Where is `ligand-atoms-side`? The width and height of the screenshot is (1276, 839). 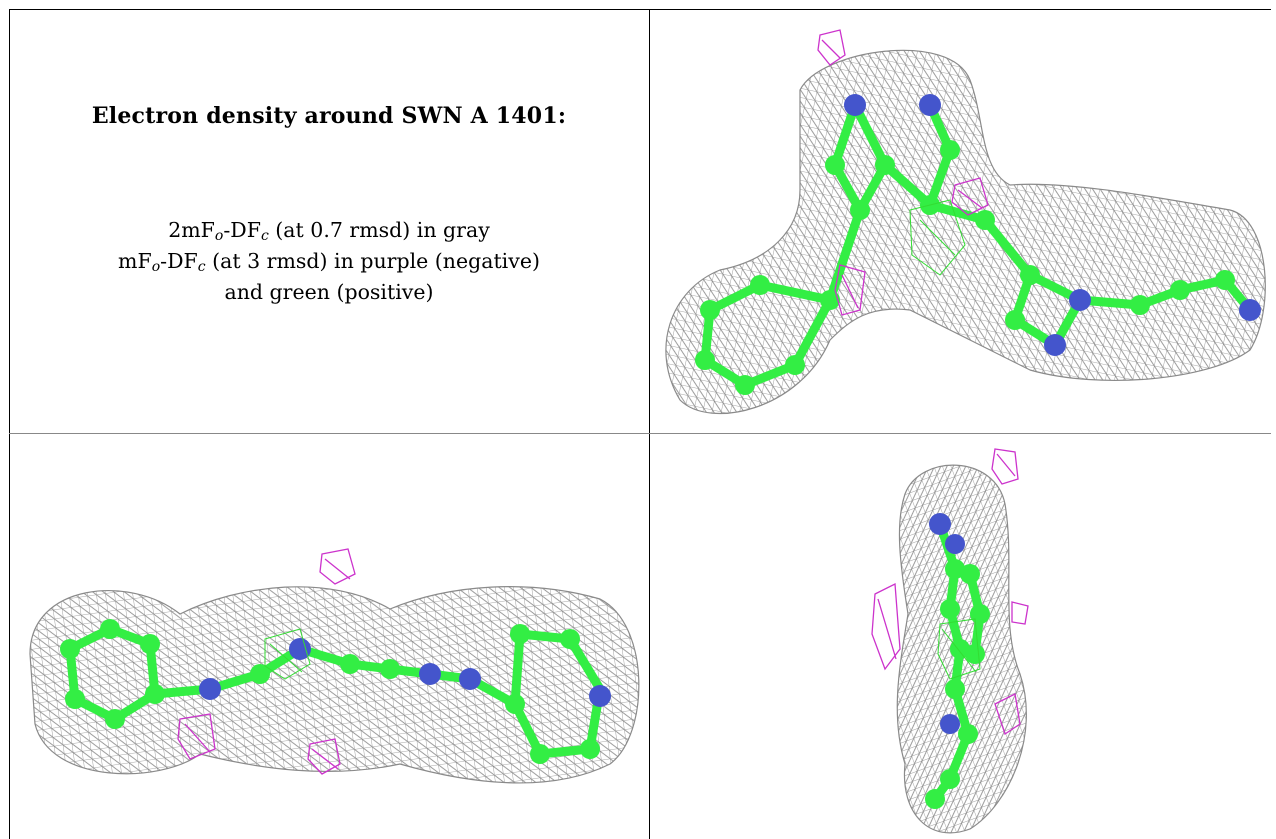
ligand-atoms-side is located at coordinates (335, 691).